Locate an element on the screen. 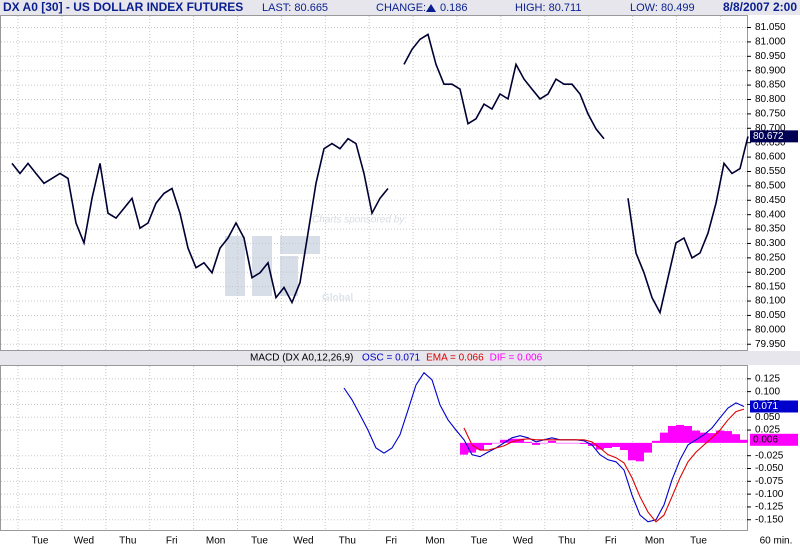 This screenshot has height=550, width=800. y-tick-label: 80.900 is located at coordinates (770, 70).